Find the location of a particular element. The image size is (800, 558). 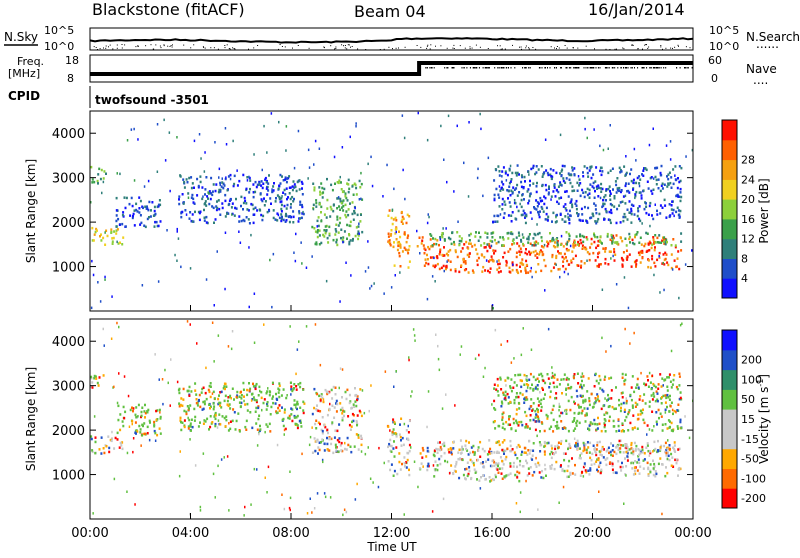

nave-series is located at coordinates (559, 68).